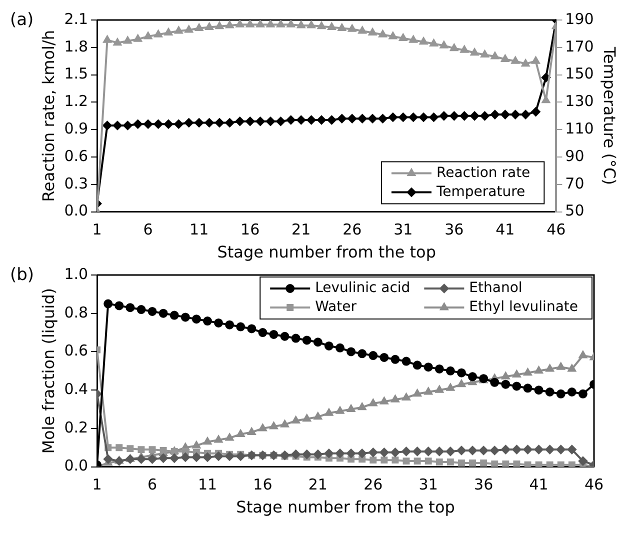 This screenshot has height=533, width=634. Describe the element at coordinates (483, 172) in the screenshot. I see `legend-label: Reaction rate` at that location.